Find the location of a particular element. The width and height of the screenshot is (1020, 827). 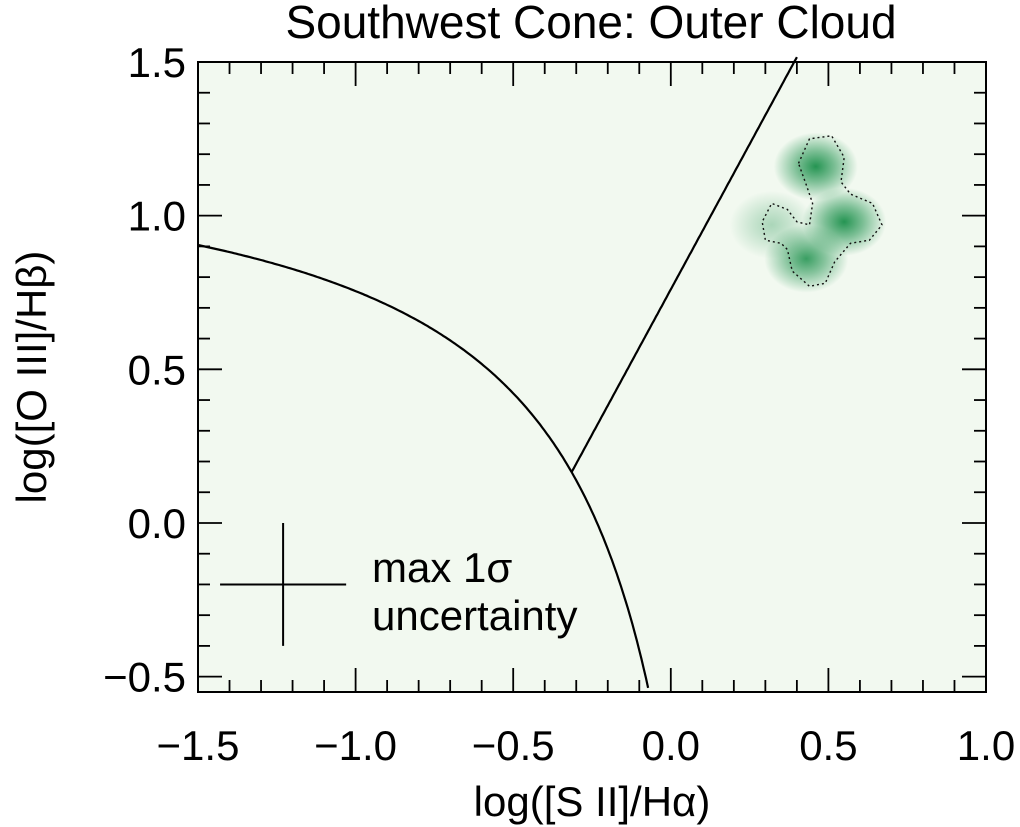

x-tick-label: 0.0 is located at coordinates (671, 745).